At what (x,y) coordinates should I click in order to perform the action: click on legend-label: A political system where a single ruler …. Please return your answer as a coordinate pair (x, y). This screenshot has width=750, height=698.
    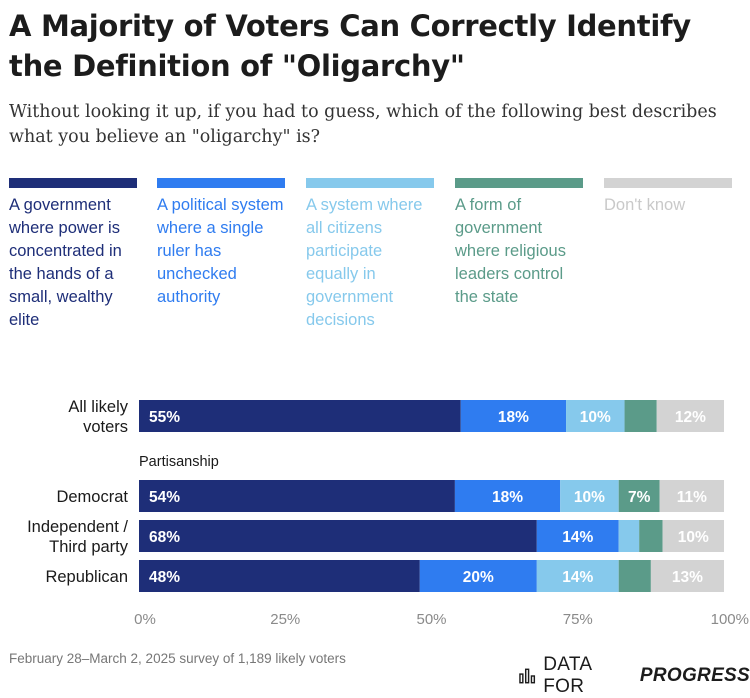
    Looking at the image, I should click on (220, 251).